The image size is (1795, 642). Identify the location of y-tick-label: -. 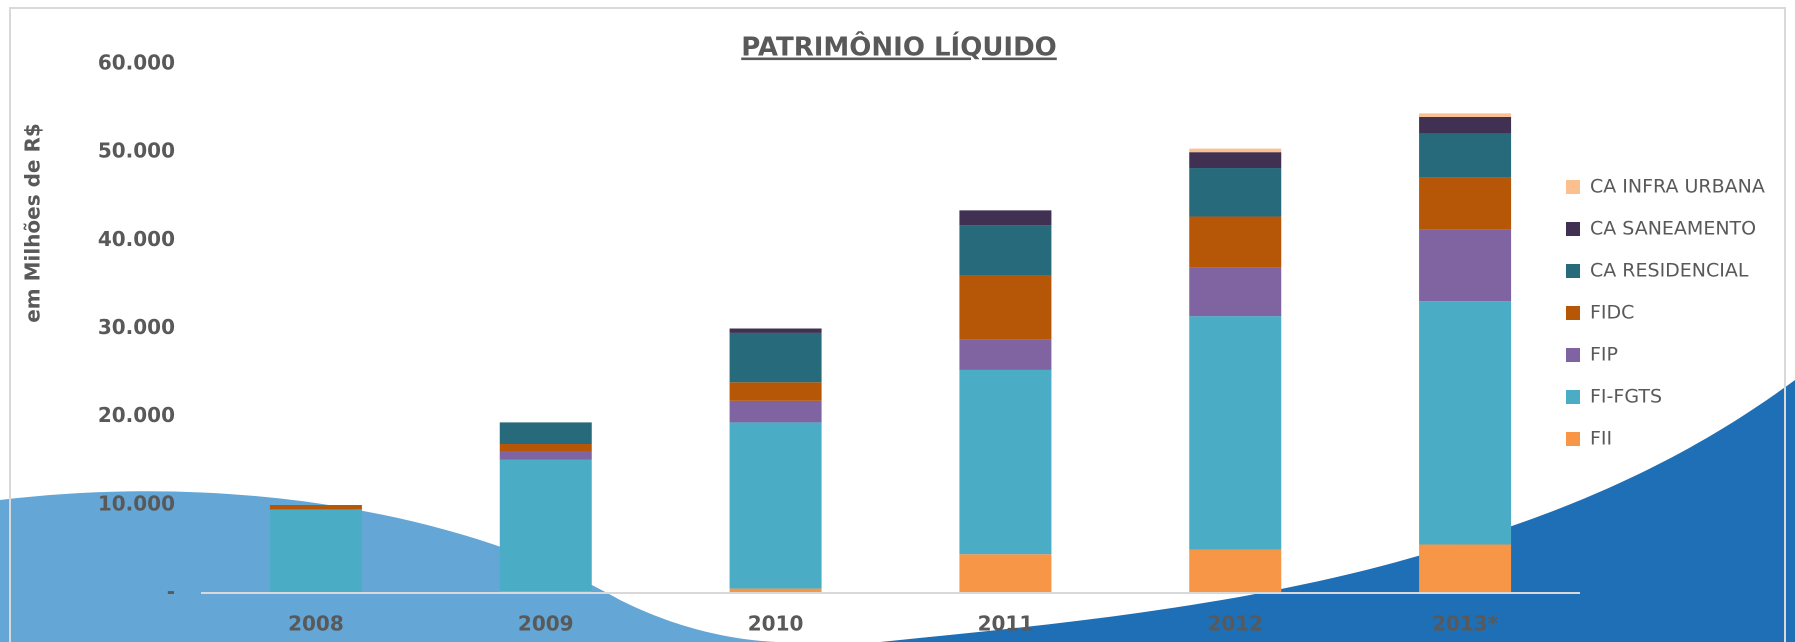
(171, 592).